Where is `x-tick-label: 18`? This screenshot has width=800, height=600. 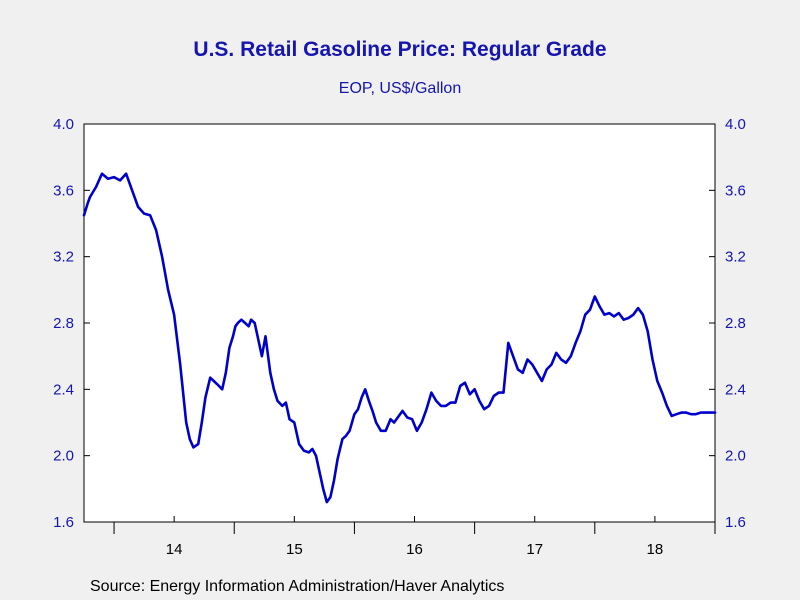 x-tick-label: 18 is located at coordinates (655, 549).